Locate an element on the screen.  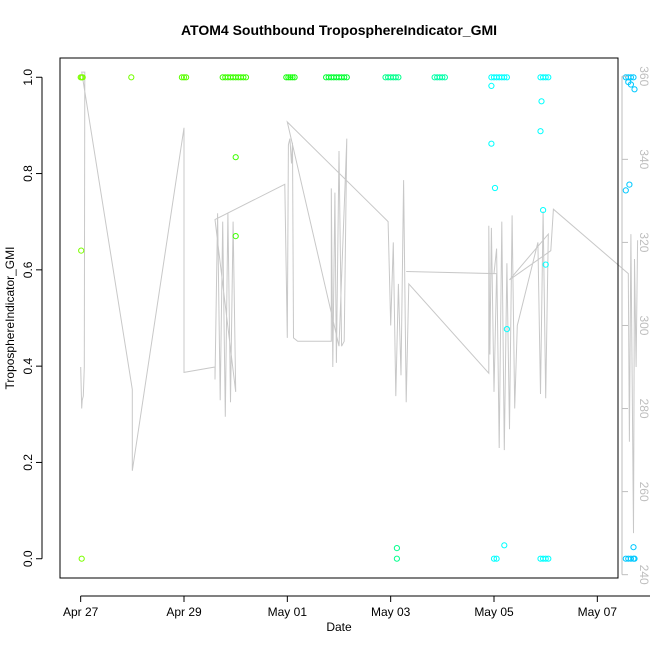
x-axis-label: Date is located at coordinates (339, 627).